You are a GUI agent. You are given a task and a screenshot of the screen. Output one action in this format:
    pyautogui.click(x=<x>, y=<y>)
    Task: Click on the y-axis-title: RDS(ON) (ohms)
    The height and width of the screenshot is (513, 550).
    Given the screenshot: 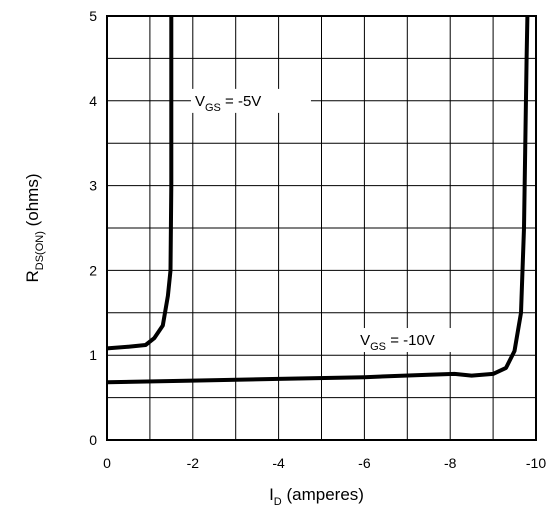 What is the action you would take?
    pyautogui.click(x=34, y=227)
    